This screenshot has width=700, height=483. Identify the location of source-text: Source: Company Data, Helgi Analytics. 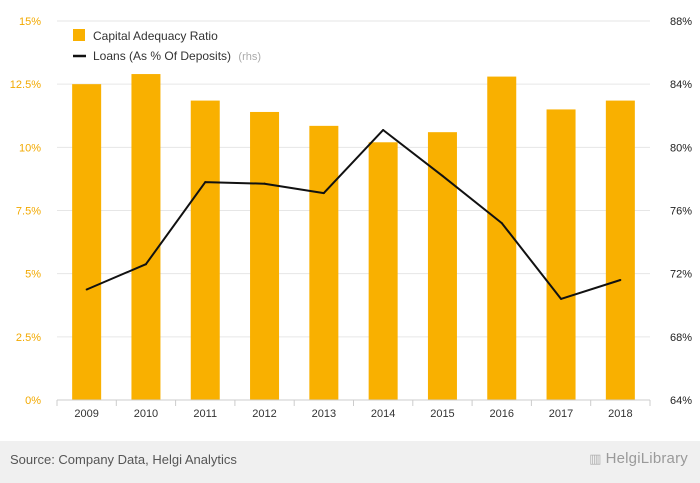
(123, 459).